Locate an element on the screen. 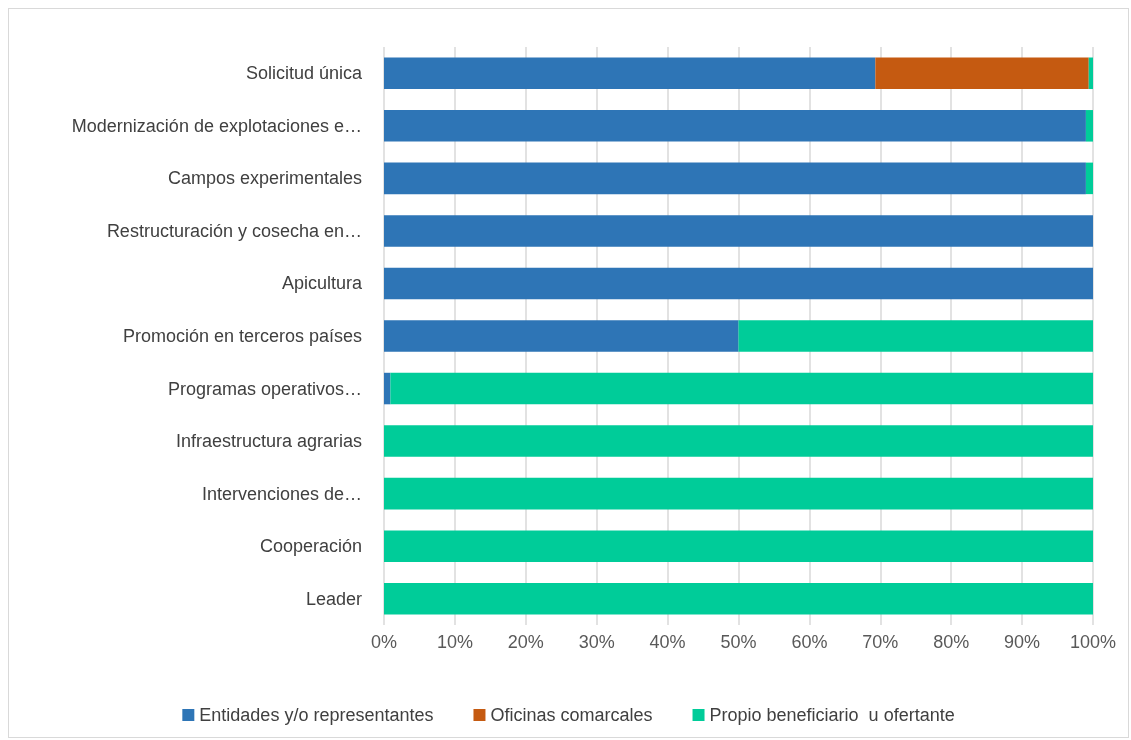  x-tick-label: 90% is located at coordinates (1022, 642).